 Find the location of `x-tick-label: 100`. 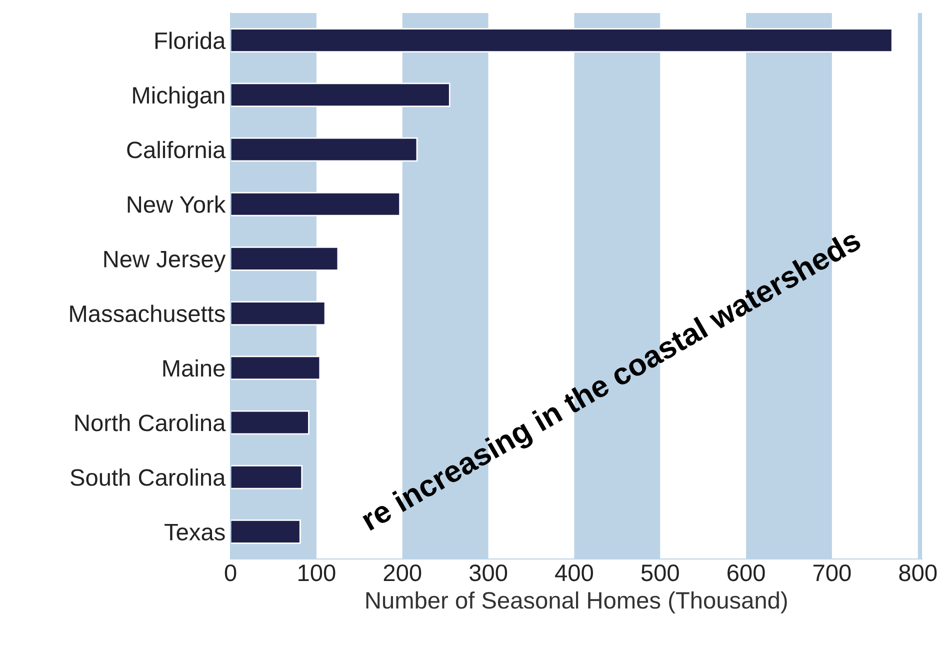

x-tick-label: 100 is located at coordinates (317, 573).